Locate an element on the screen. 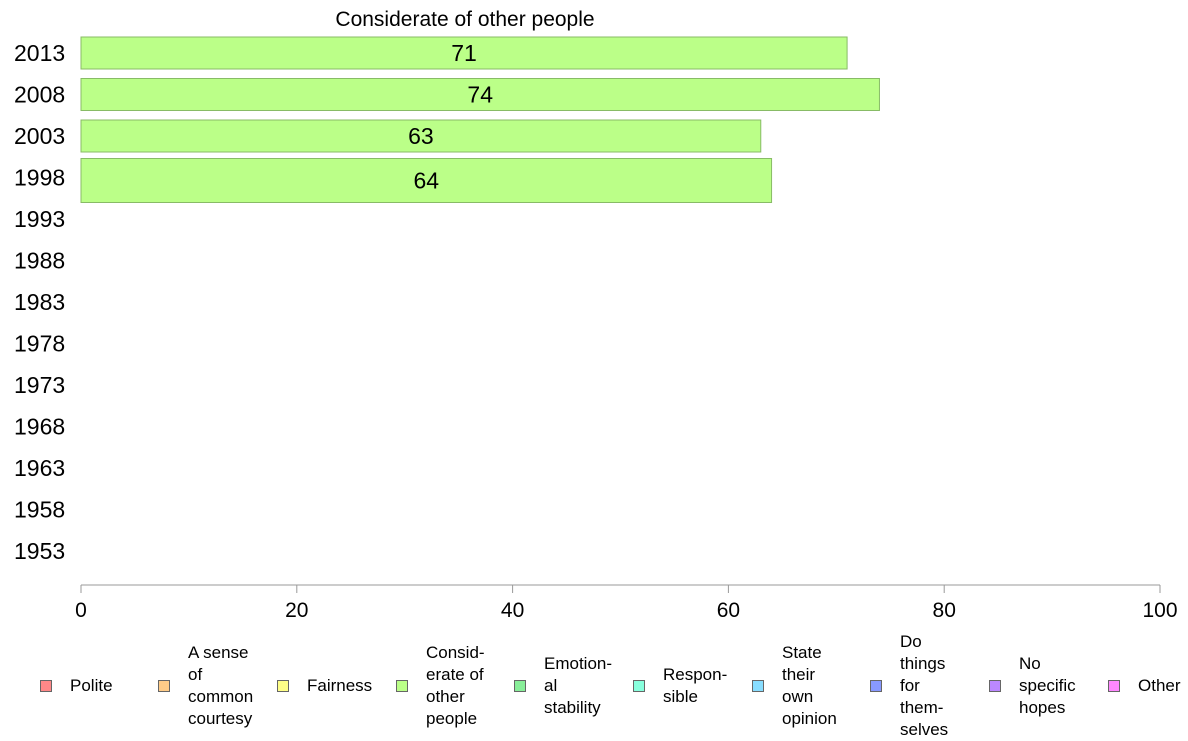 This screenshot has height=741, width=1188. y-tick-label: 1993 is located at coordinates (39, 219).